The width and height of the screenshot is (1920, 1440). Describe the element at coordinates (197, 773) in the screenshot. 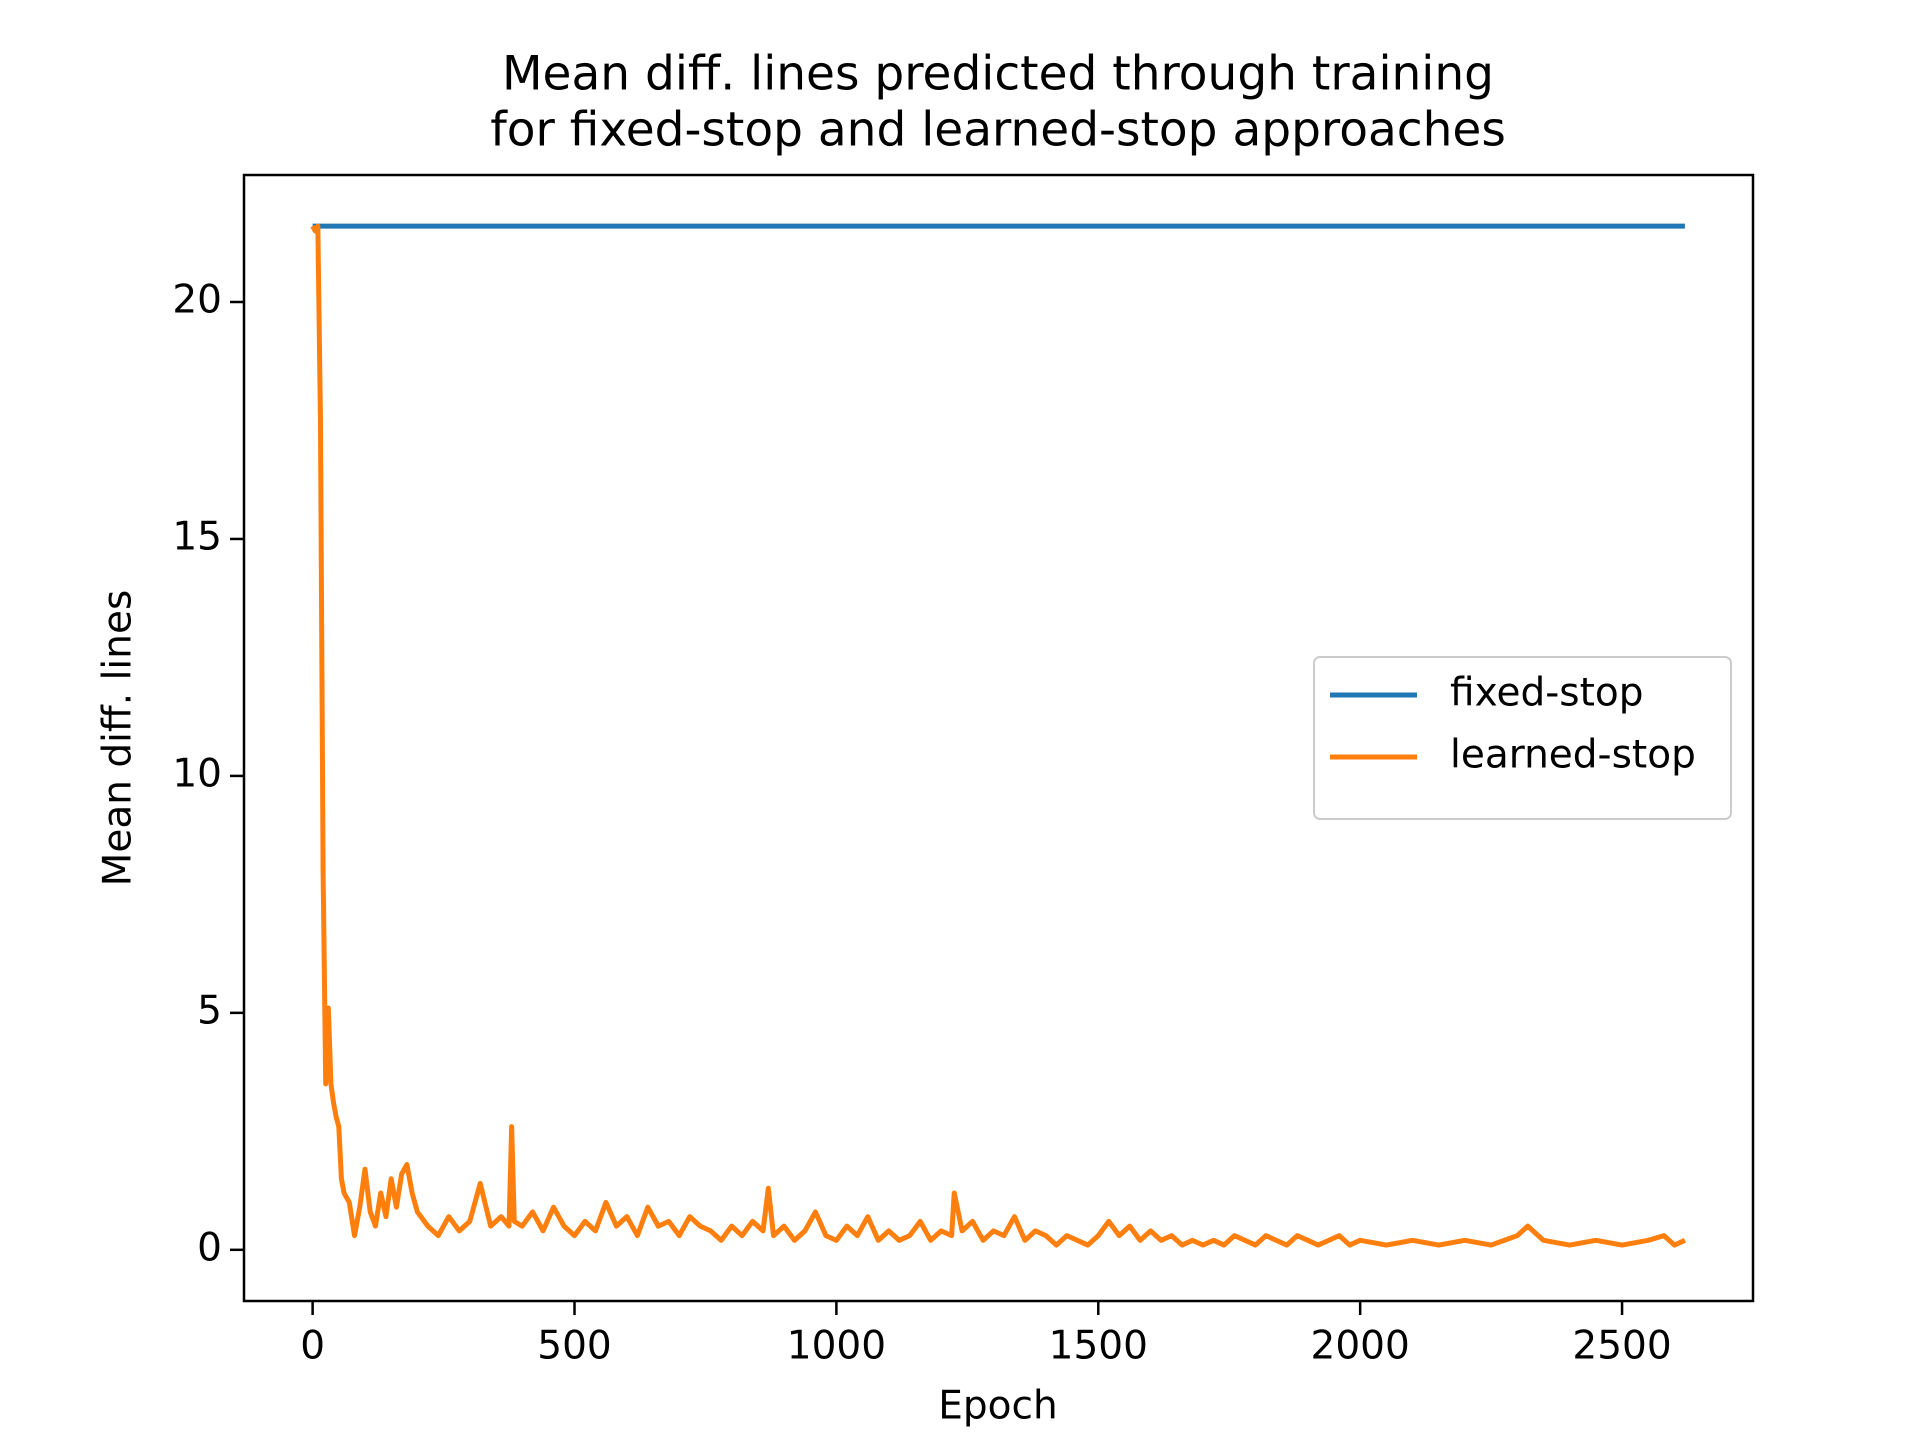

I see `y-tick-label: 10` at that location.